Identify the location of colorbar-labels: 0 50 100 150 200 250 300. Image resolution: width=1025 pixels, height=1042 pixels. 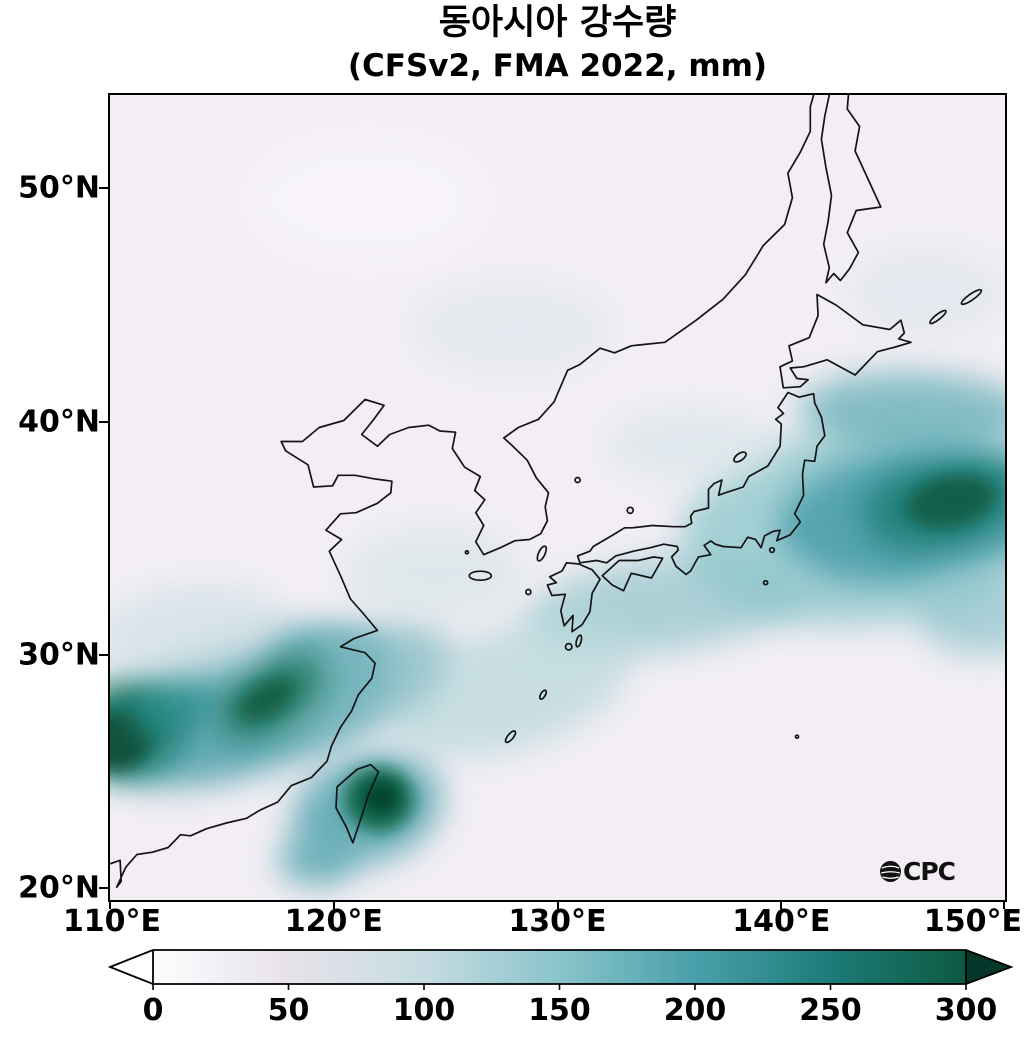
(560, 1013).